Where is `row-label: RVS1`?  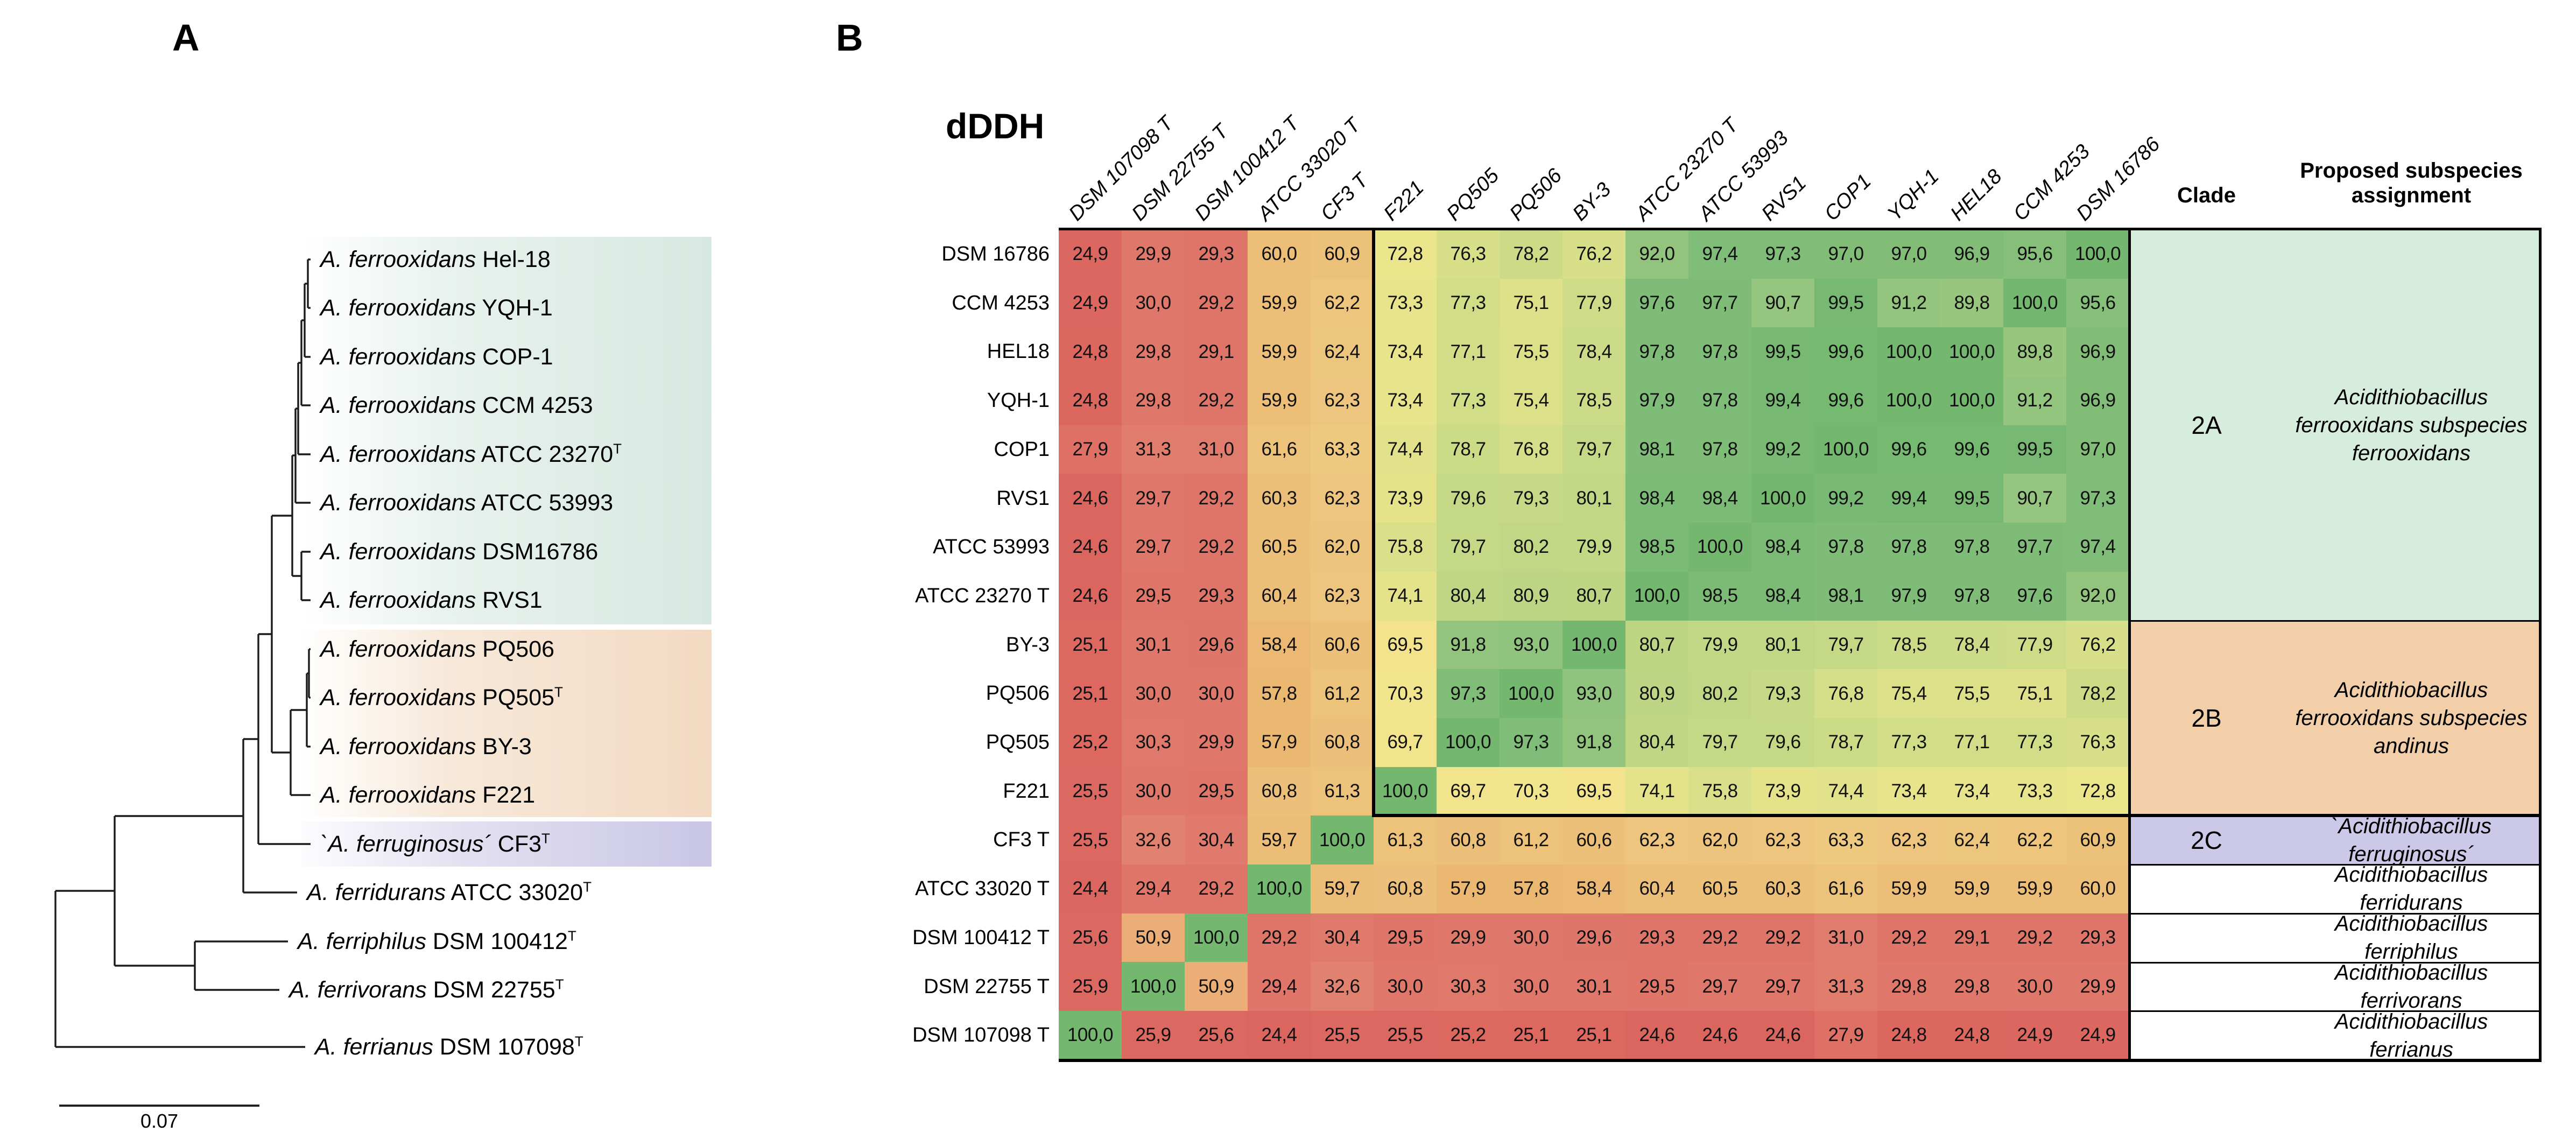
row-label: RVS1 is located at coordinates (1023, 498).